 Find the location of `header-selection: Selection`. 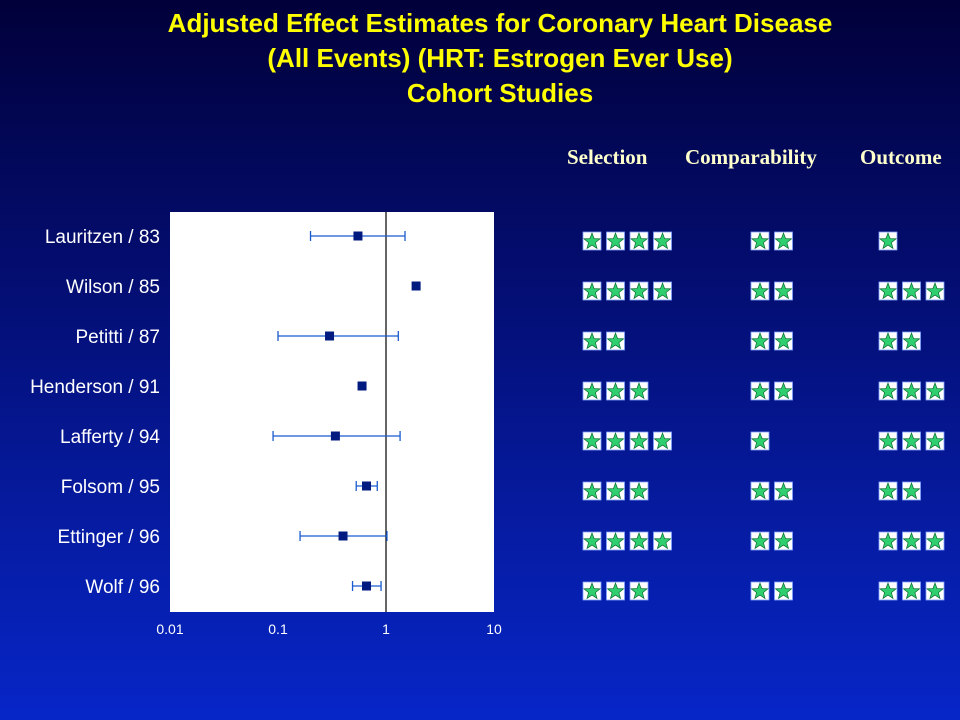

header-selection: Selection is located at coordinates (607, 157).